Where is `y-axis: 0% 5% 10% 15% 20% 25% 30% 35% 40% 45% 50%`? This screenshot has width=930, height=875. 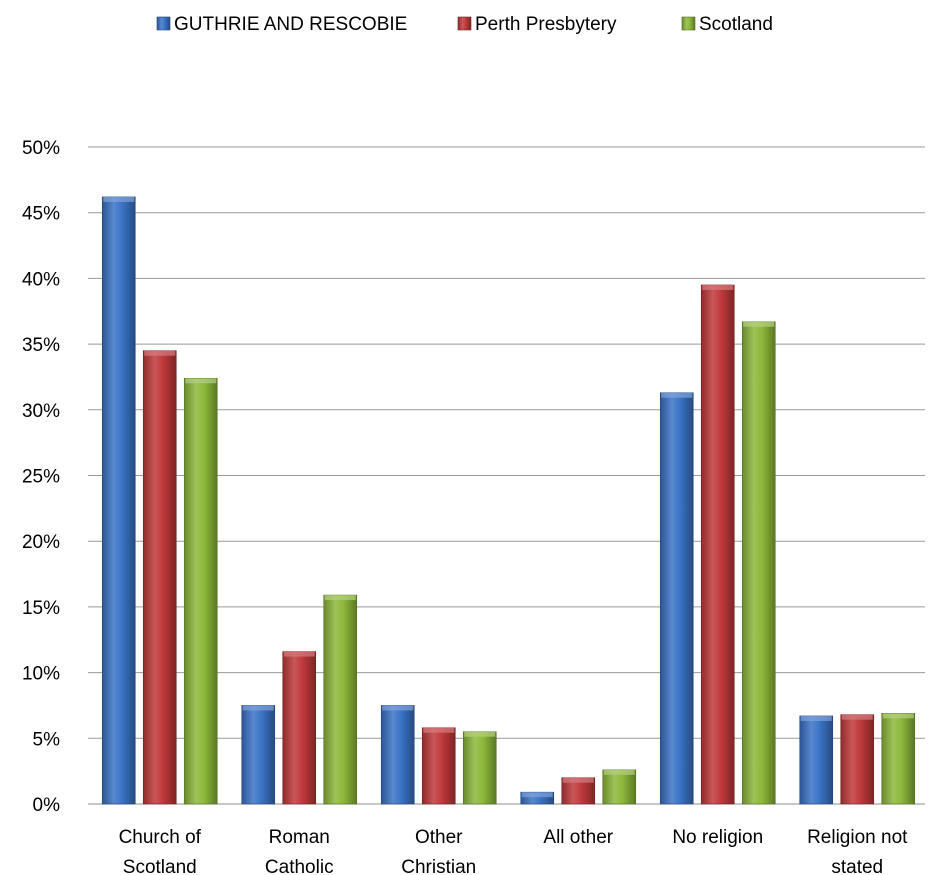 y-axis: 0% 5% 10% 15% 20% 25% 30% 35% 40% 45% 50% is located at coordinates (41, 477).